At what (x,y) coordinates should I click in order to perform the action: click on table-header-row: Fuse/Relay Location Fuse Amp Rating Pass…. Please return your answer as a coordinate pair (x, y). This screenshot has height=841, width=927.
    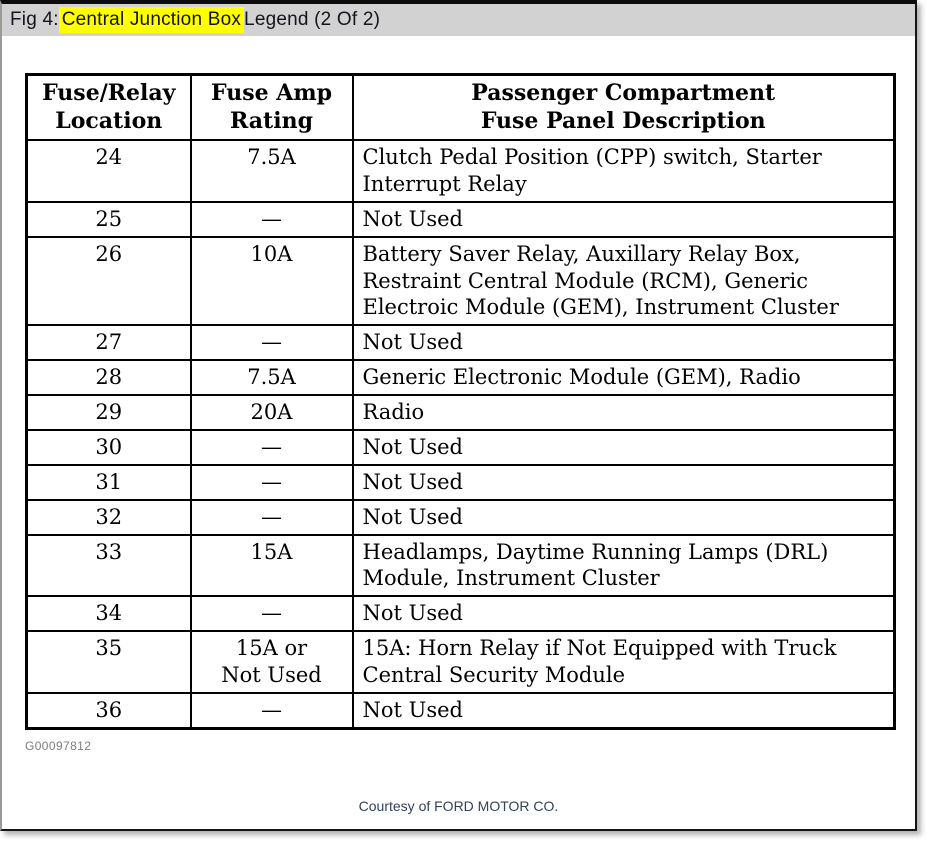
    Looking at the image, I should click on (460, 107).